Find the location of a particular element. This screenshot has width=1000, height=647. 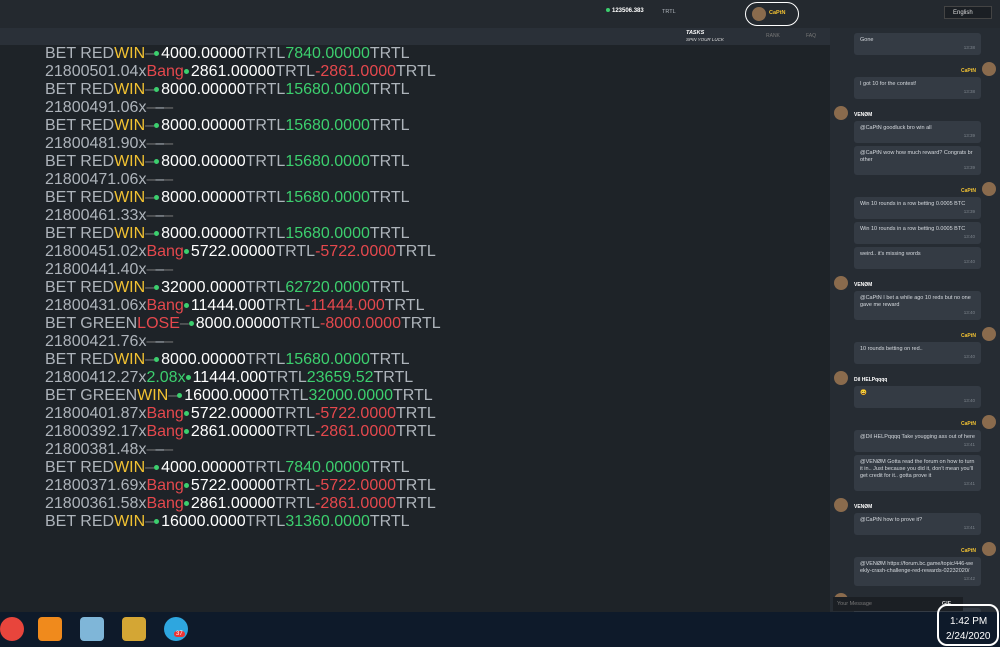

balance: 123506.383 is located at coordinates (625, 11).